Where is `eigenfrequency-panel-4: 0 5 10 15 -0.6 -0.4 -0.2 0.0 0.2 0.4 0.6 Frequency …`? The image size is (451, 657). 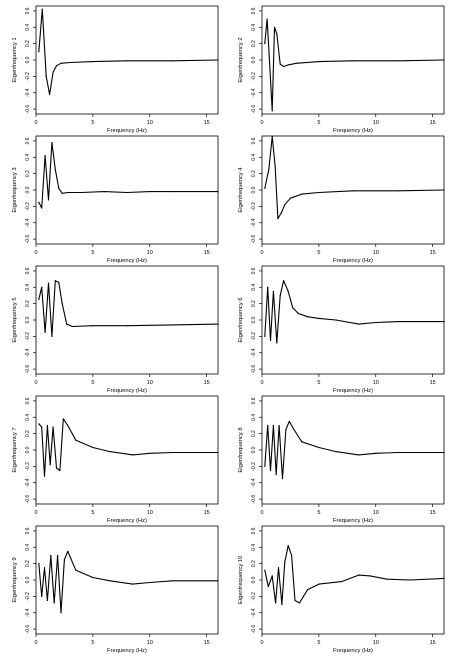
eigenfrequency-panel-4: 0 5 10 15 -0.6 -0.4 -0.2 0.0 0.2 0.4 0.6 Frequency … is located at coordinates (341, 199).